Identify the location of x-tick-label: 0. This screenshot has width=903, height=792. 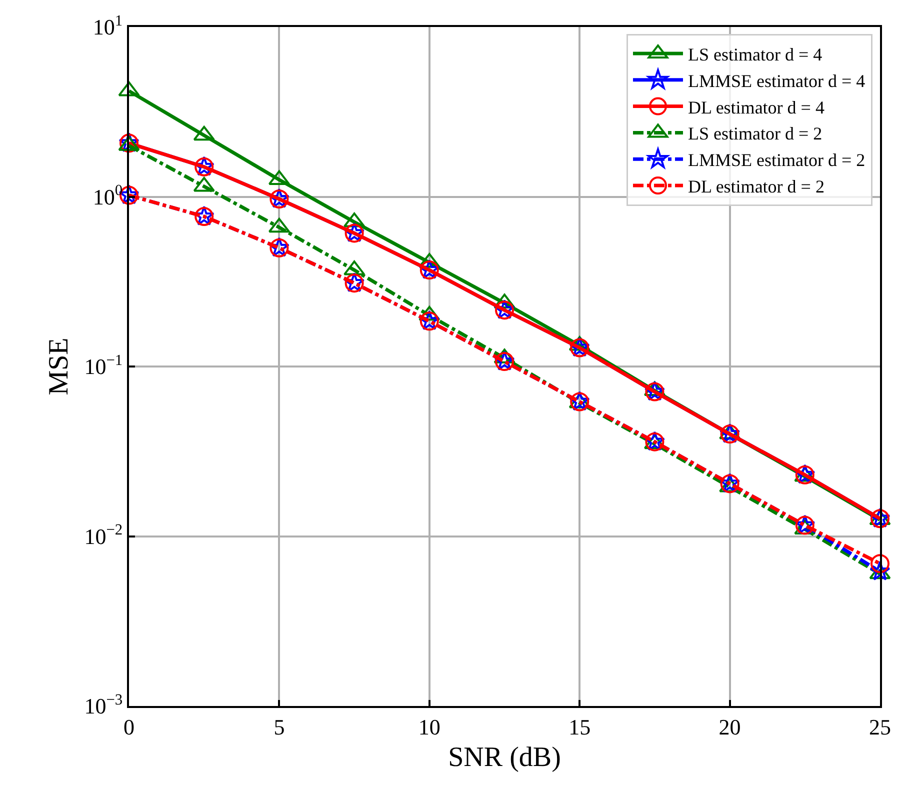
(129, 727).